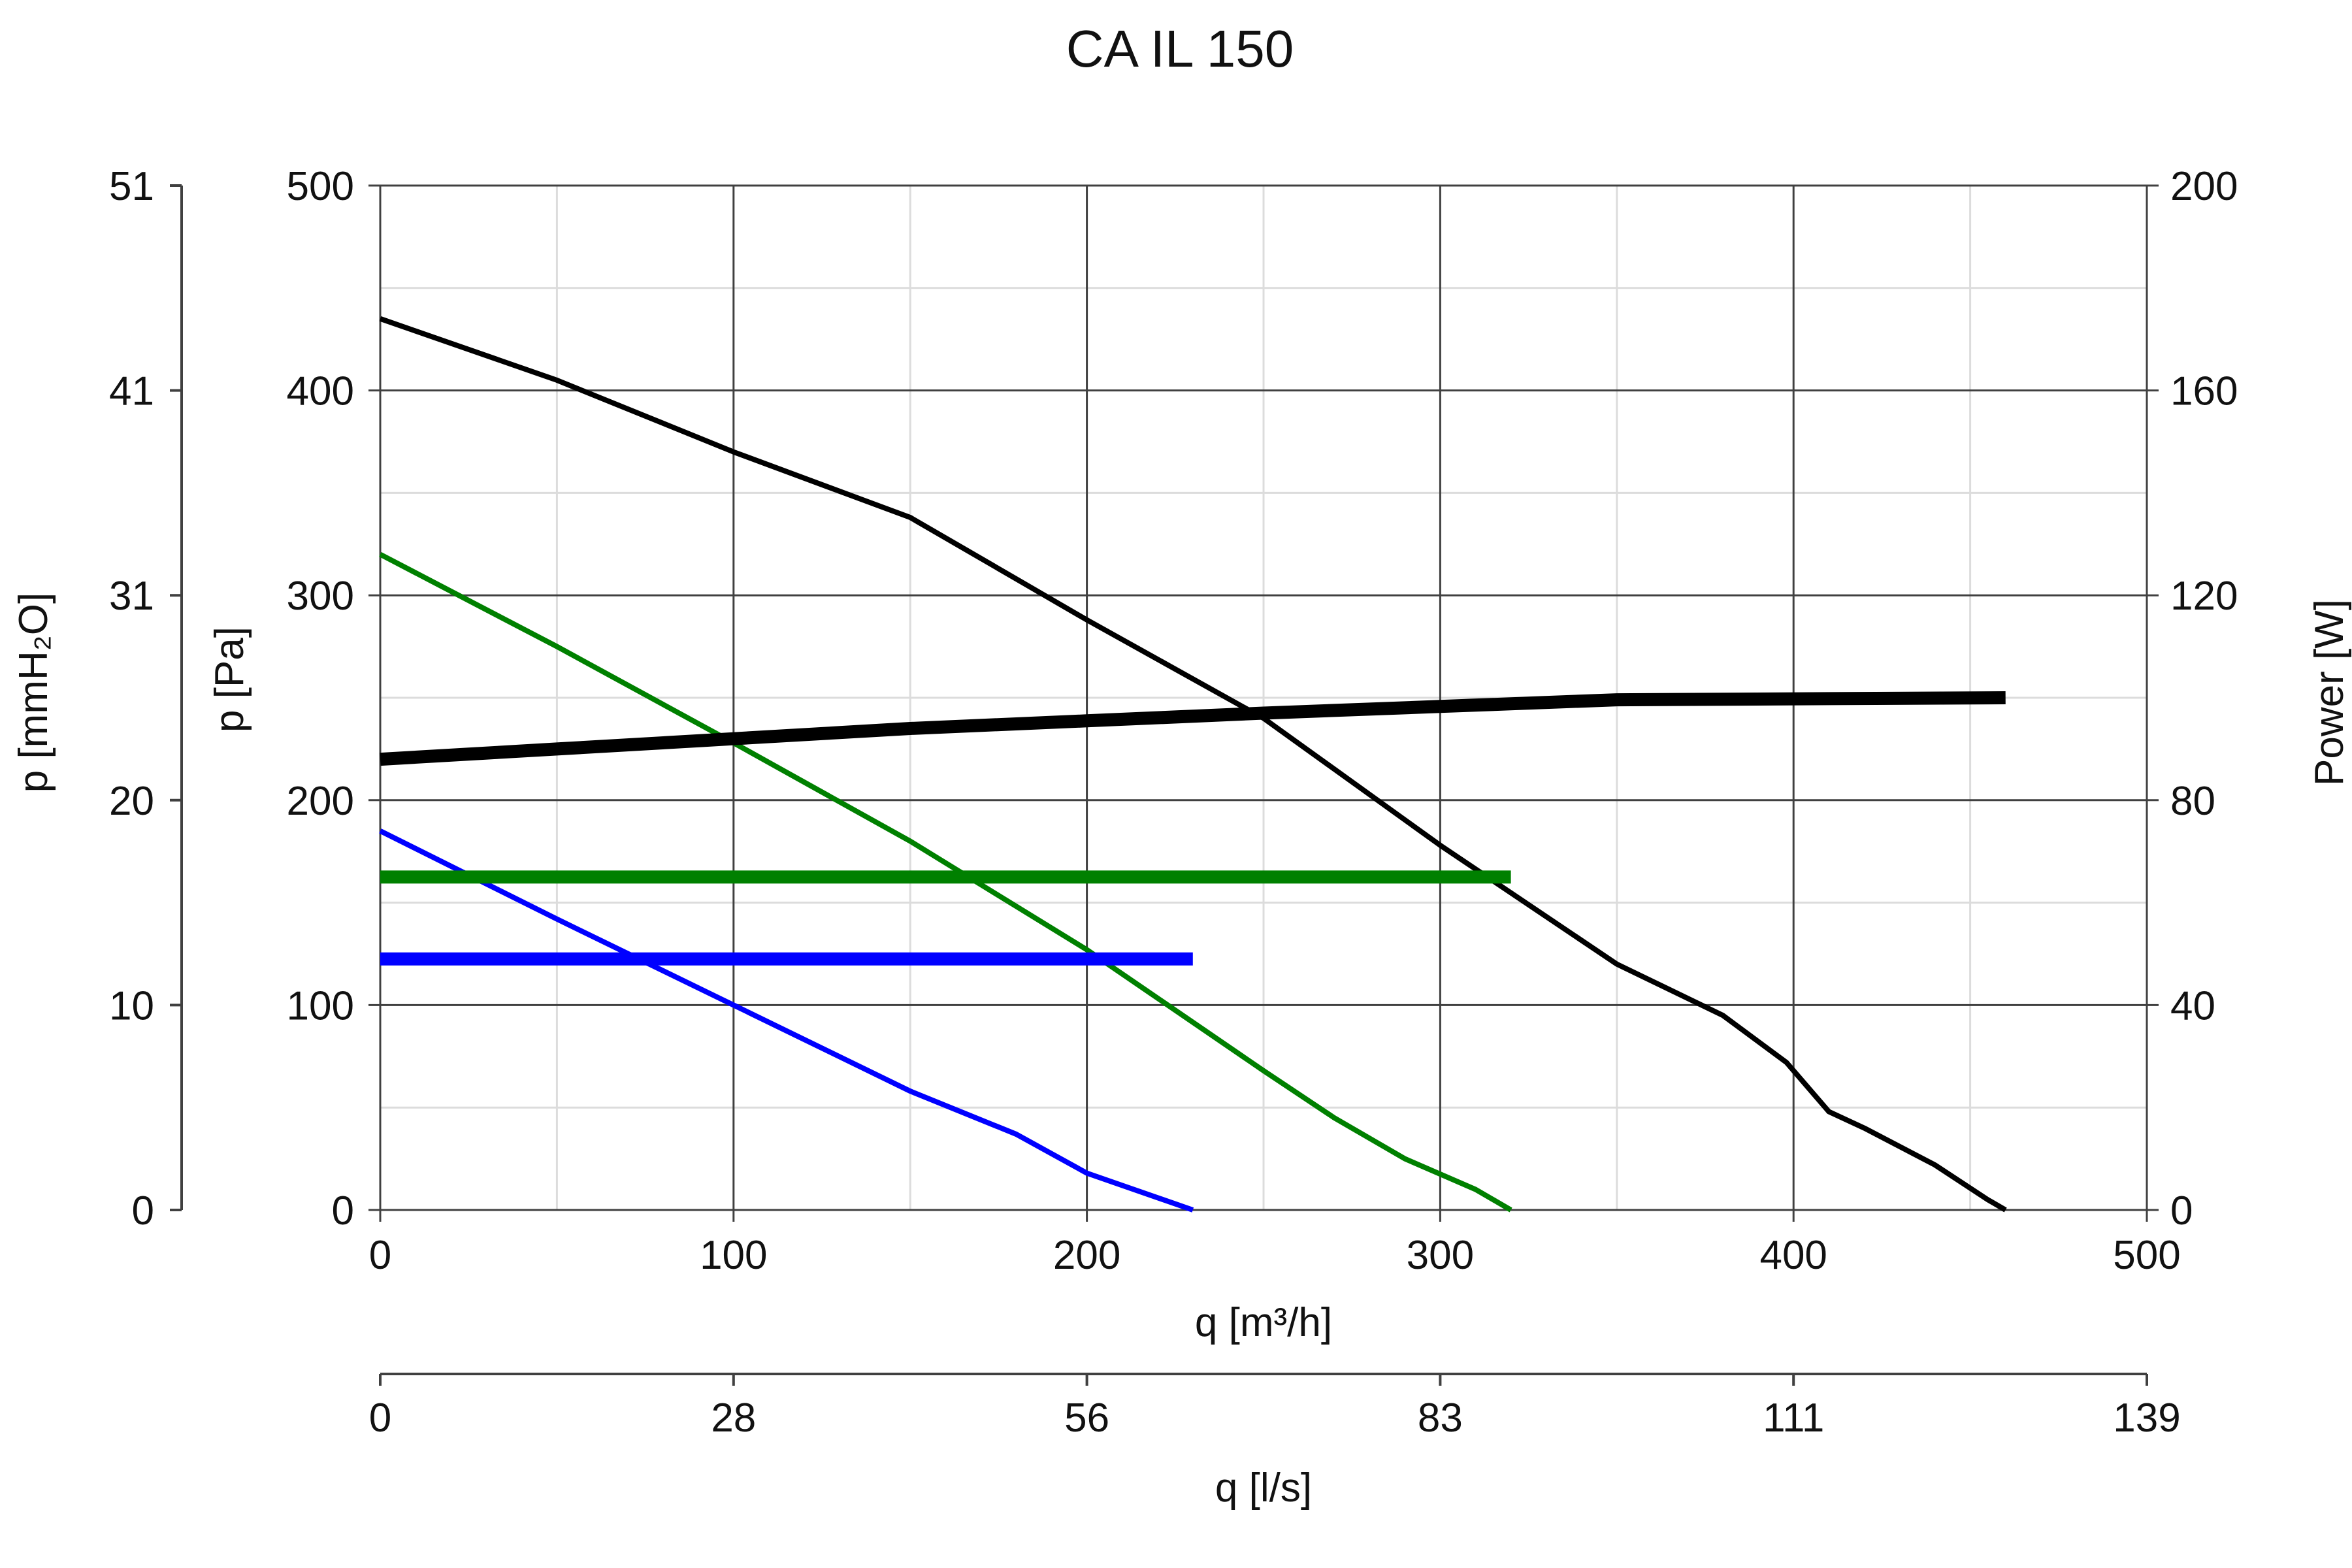 The width and height of the screenshot is (2352, 1568). Describe the element at coordinates (131, 186) in the screenshot. I see `mmh2o-tick-label: 51` at that location.